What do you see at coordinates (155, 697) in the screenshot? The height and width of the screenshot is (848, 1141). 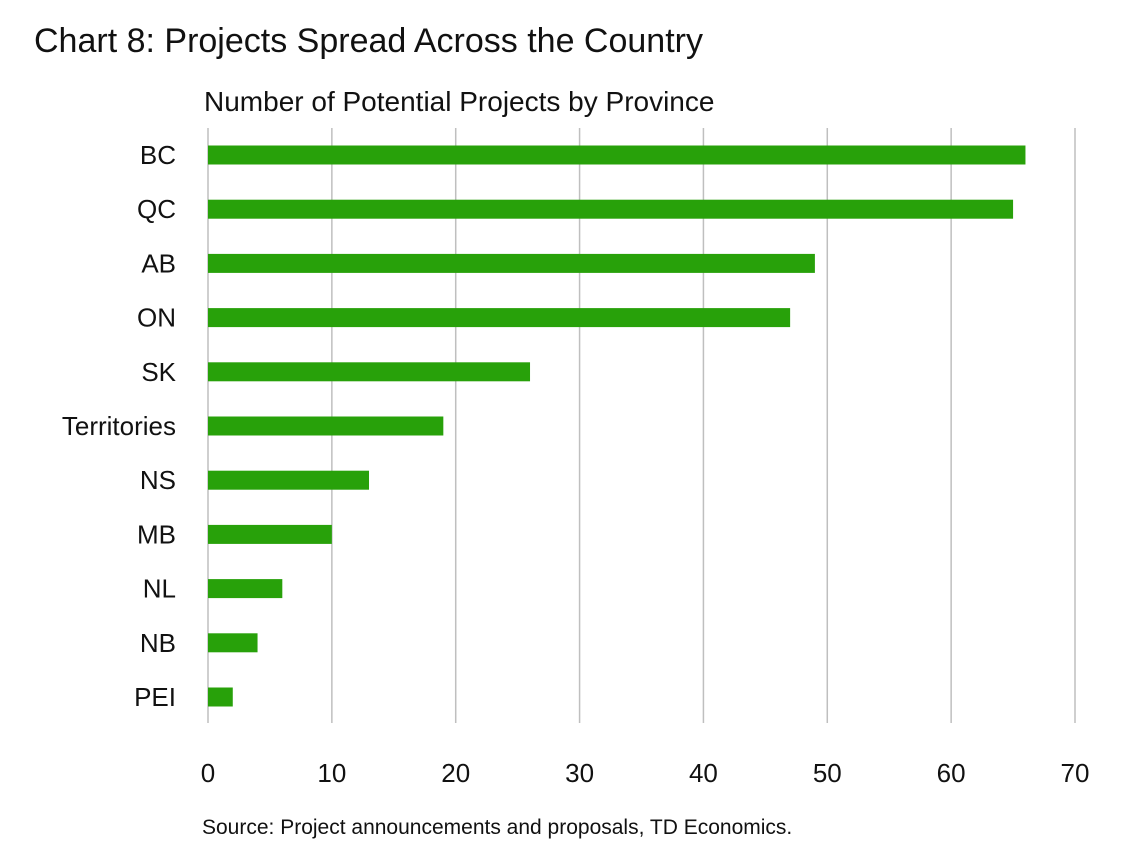 I see `category-label: PEI` at bounding box center [155, 697].